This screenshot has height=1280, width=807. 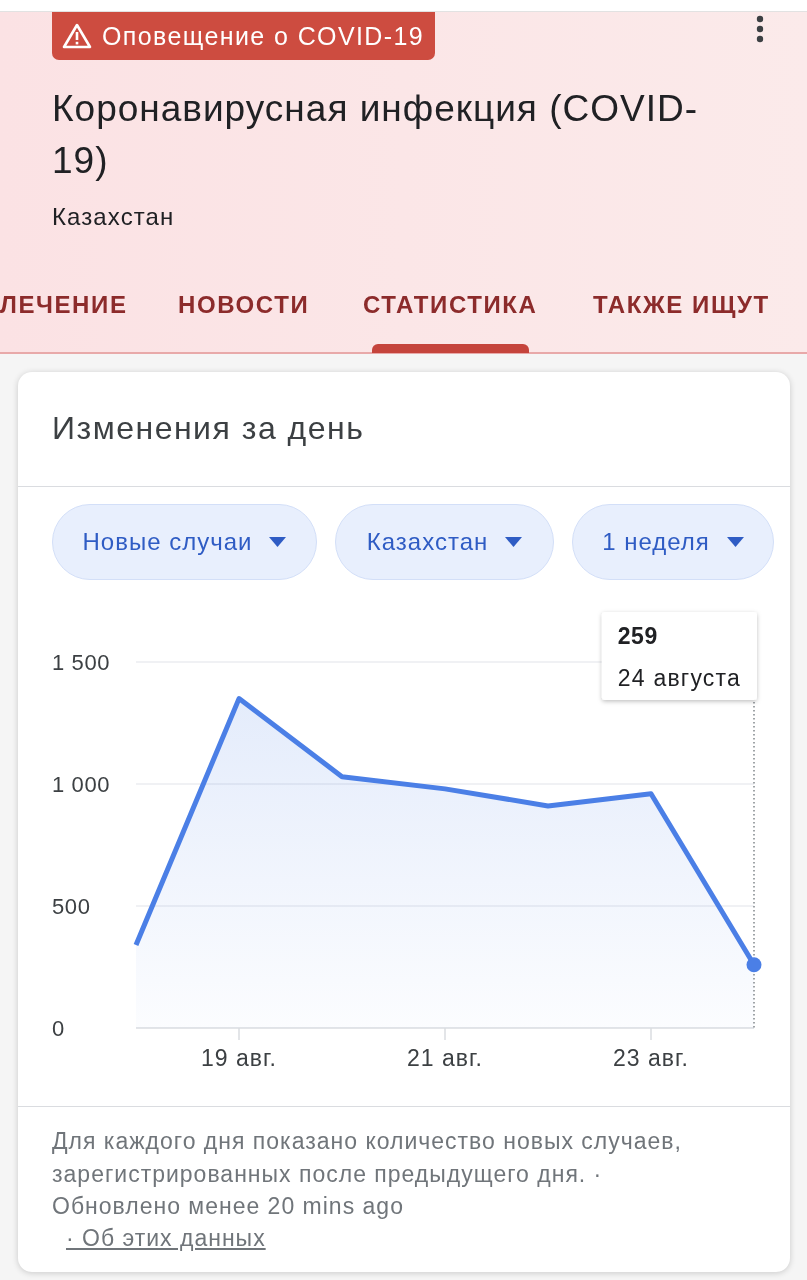 What do you see at coordinates (239, 1058) in the screenshot?
I see `x-tick-label: 19 авг.` at bounding box center [239, 1058].